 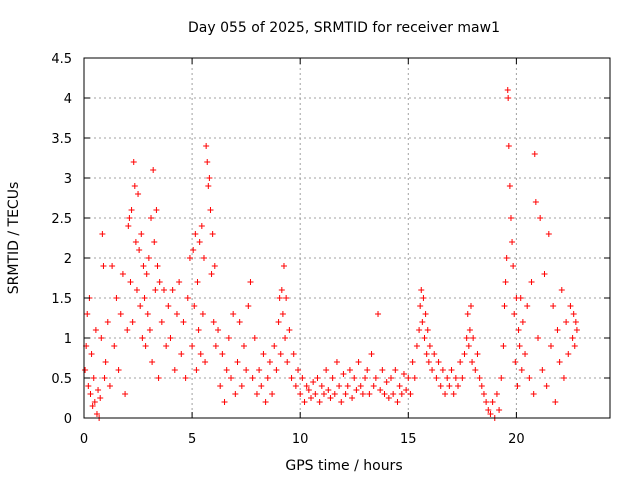 I want to click on x-tick-label: 5, so click(x=192, y=439).